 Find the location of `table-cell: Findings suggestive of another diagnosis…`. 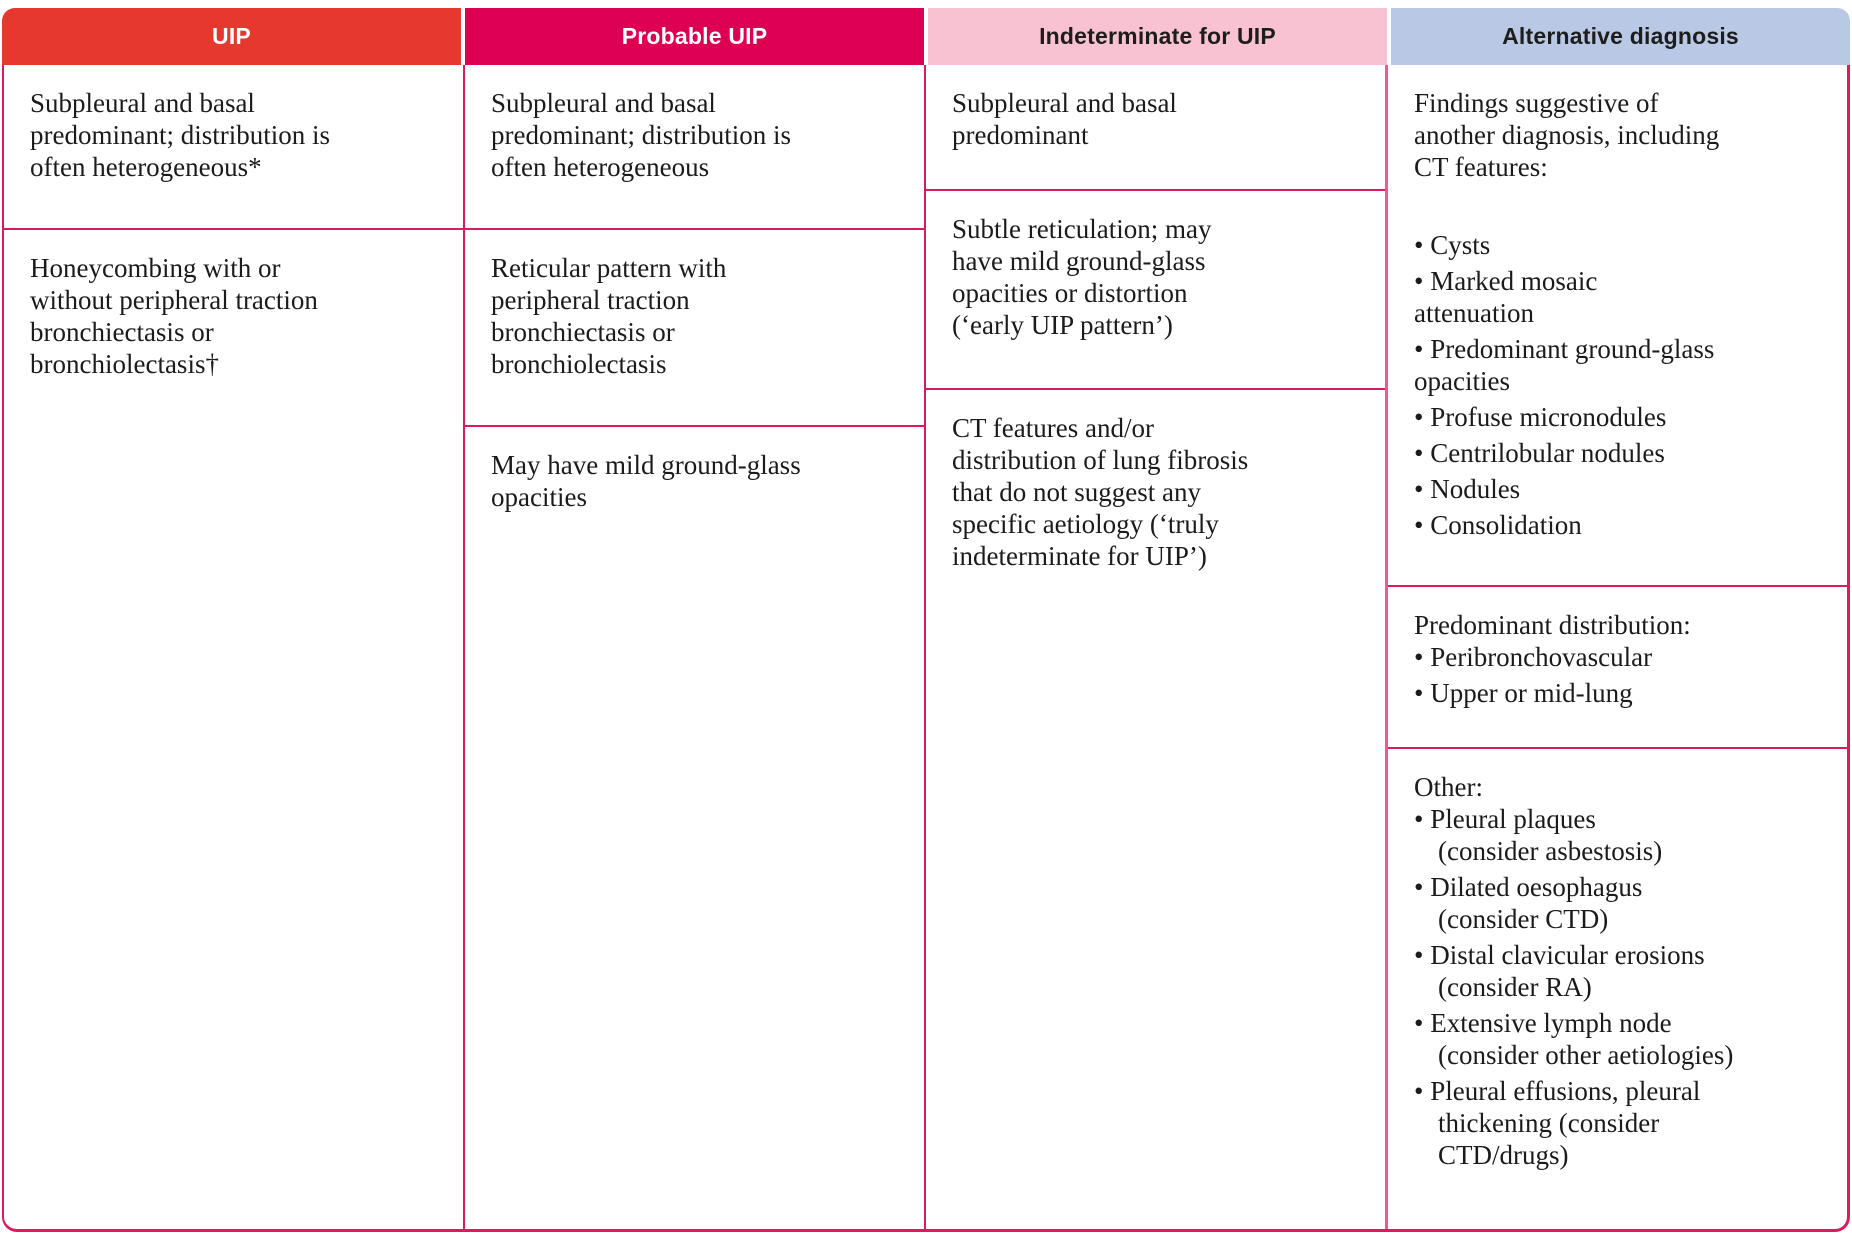

table-cell: Findings suggestive of another diagnosis… is located at coordinates (1617, 326).